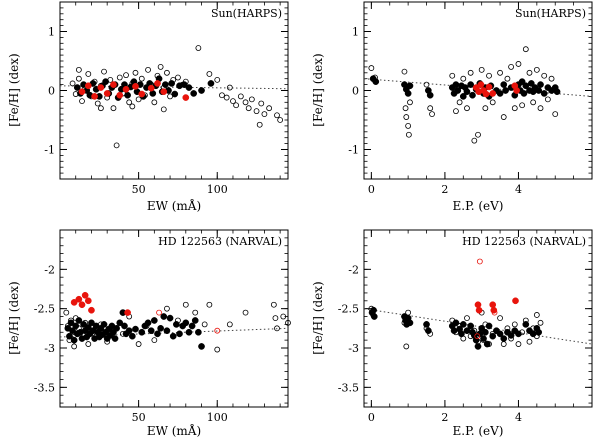 The height and width of the screenshot is (440, 600). What do you see at coordinates (174, 205) in the screenshot?
I see `x-axis-label: EW (mÅ)` at bounding box center [174, 205].